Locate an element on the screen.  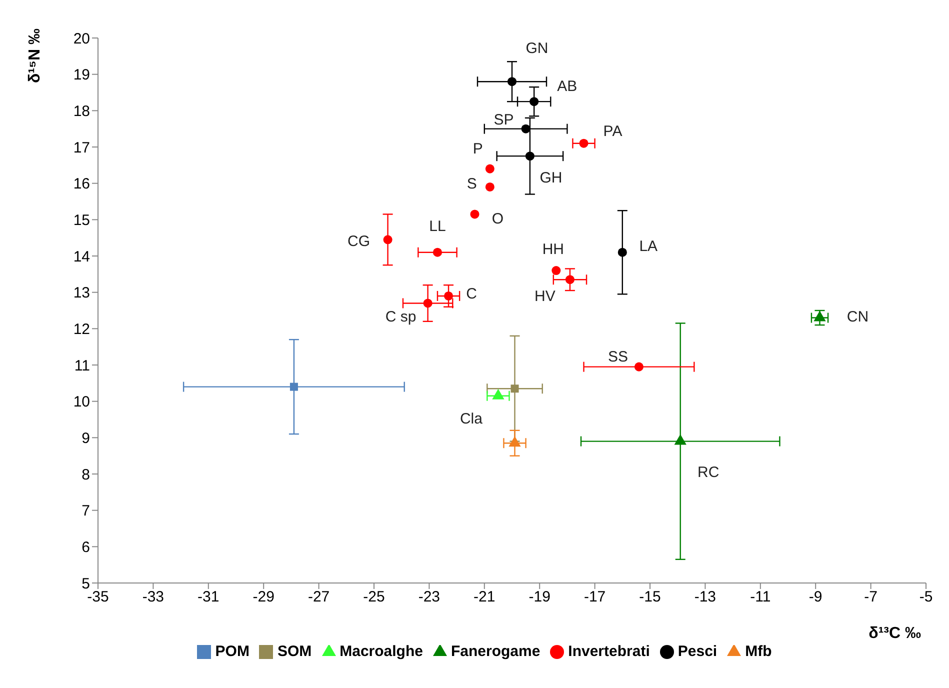
annotation: SS is located at coordinates (618, 357).